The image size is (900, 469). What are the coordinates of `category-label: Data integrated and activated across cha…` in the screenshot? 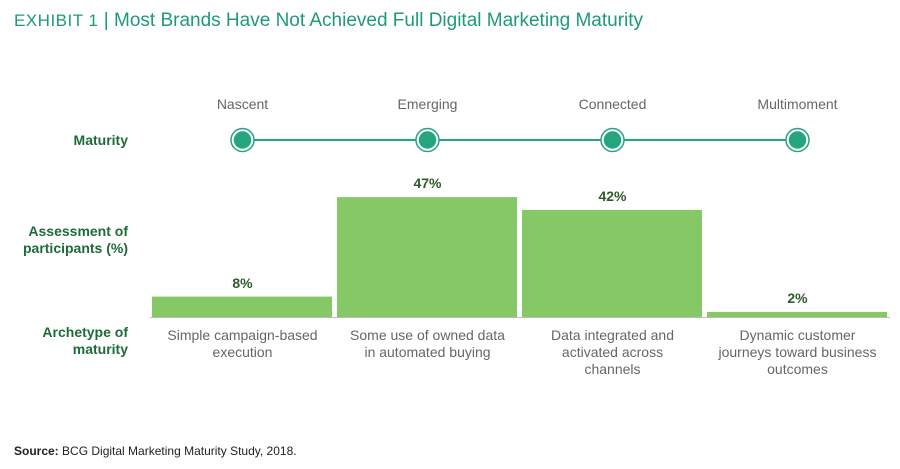 It's located at (612, 352).